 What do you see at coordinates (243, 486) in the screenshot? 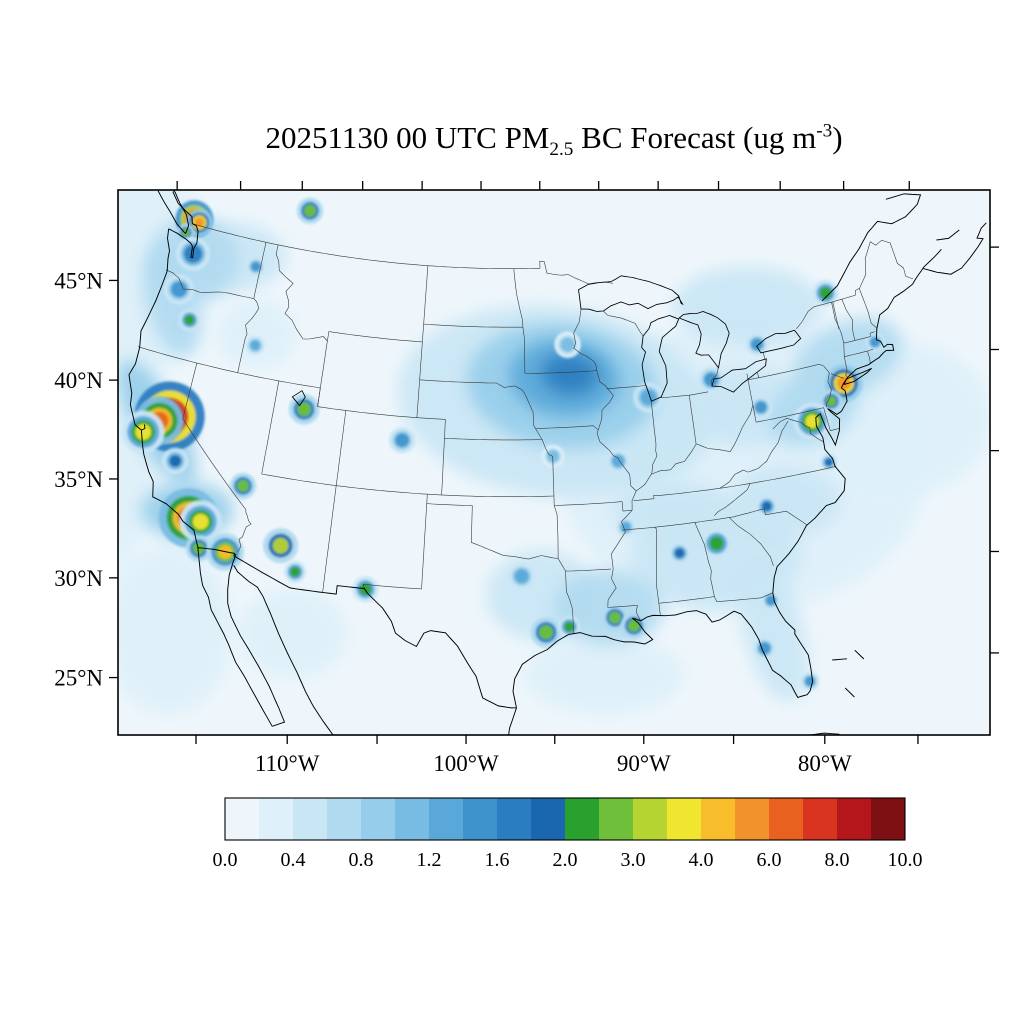
I see `hotspot-las-vegas` at bounding box center [243, 486].